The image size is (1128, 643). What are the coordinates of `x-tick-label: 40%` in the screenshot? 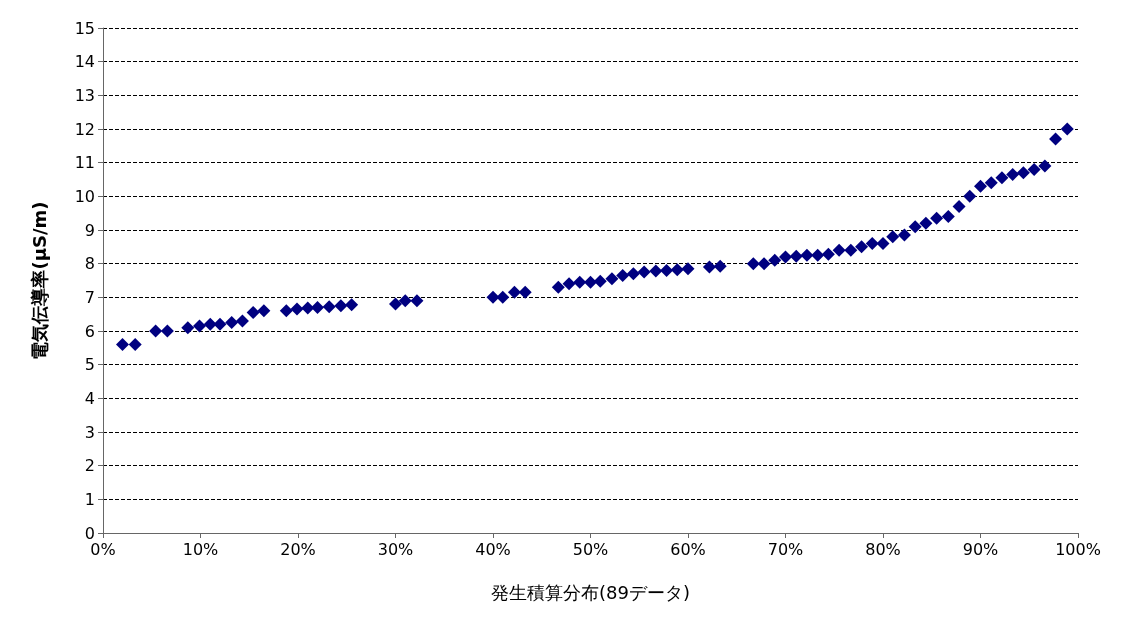 It's located at (493, 549).